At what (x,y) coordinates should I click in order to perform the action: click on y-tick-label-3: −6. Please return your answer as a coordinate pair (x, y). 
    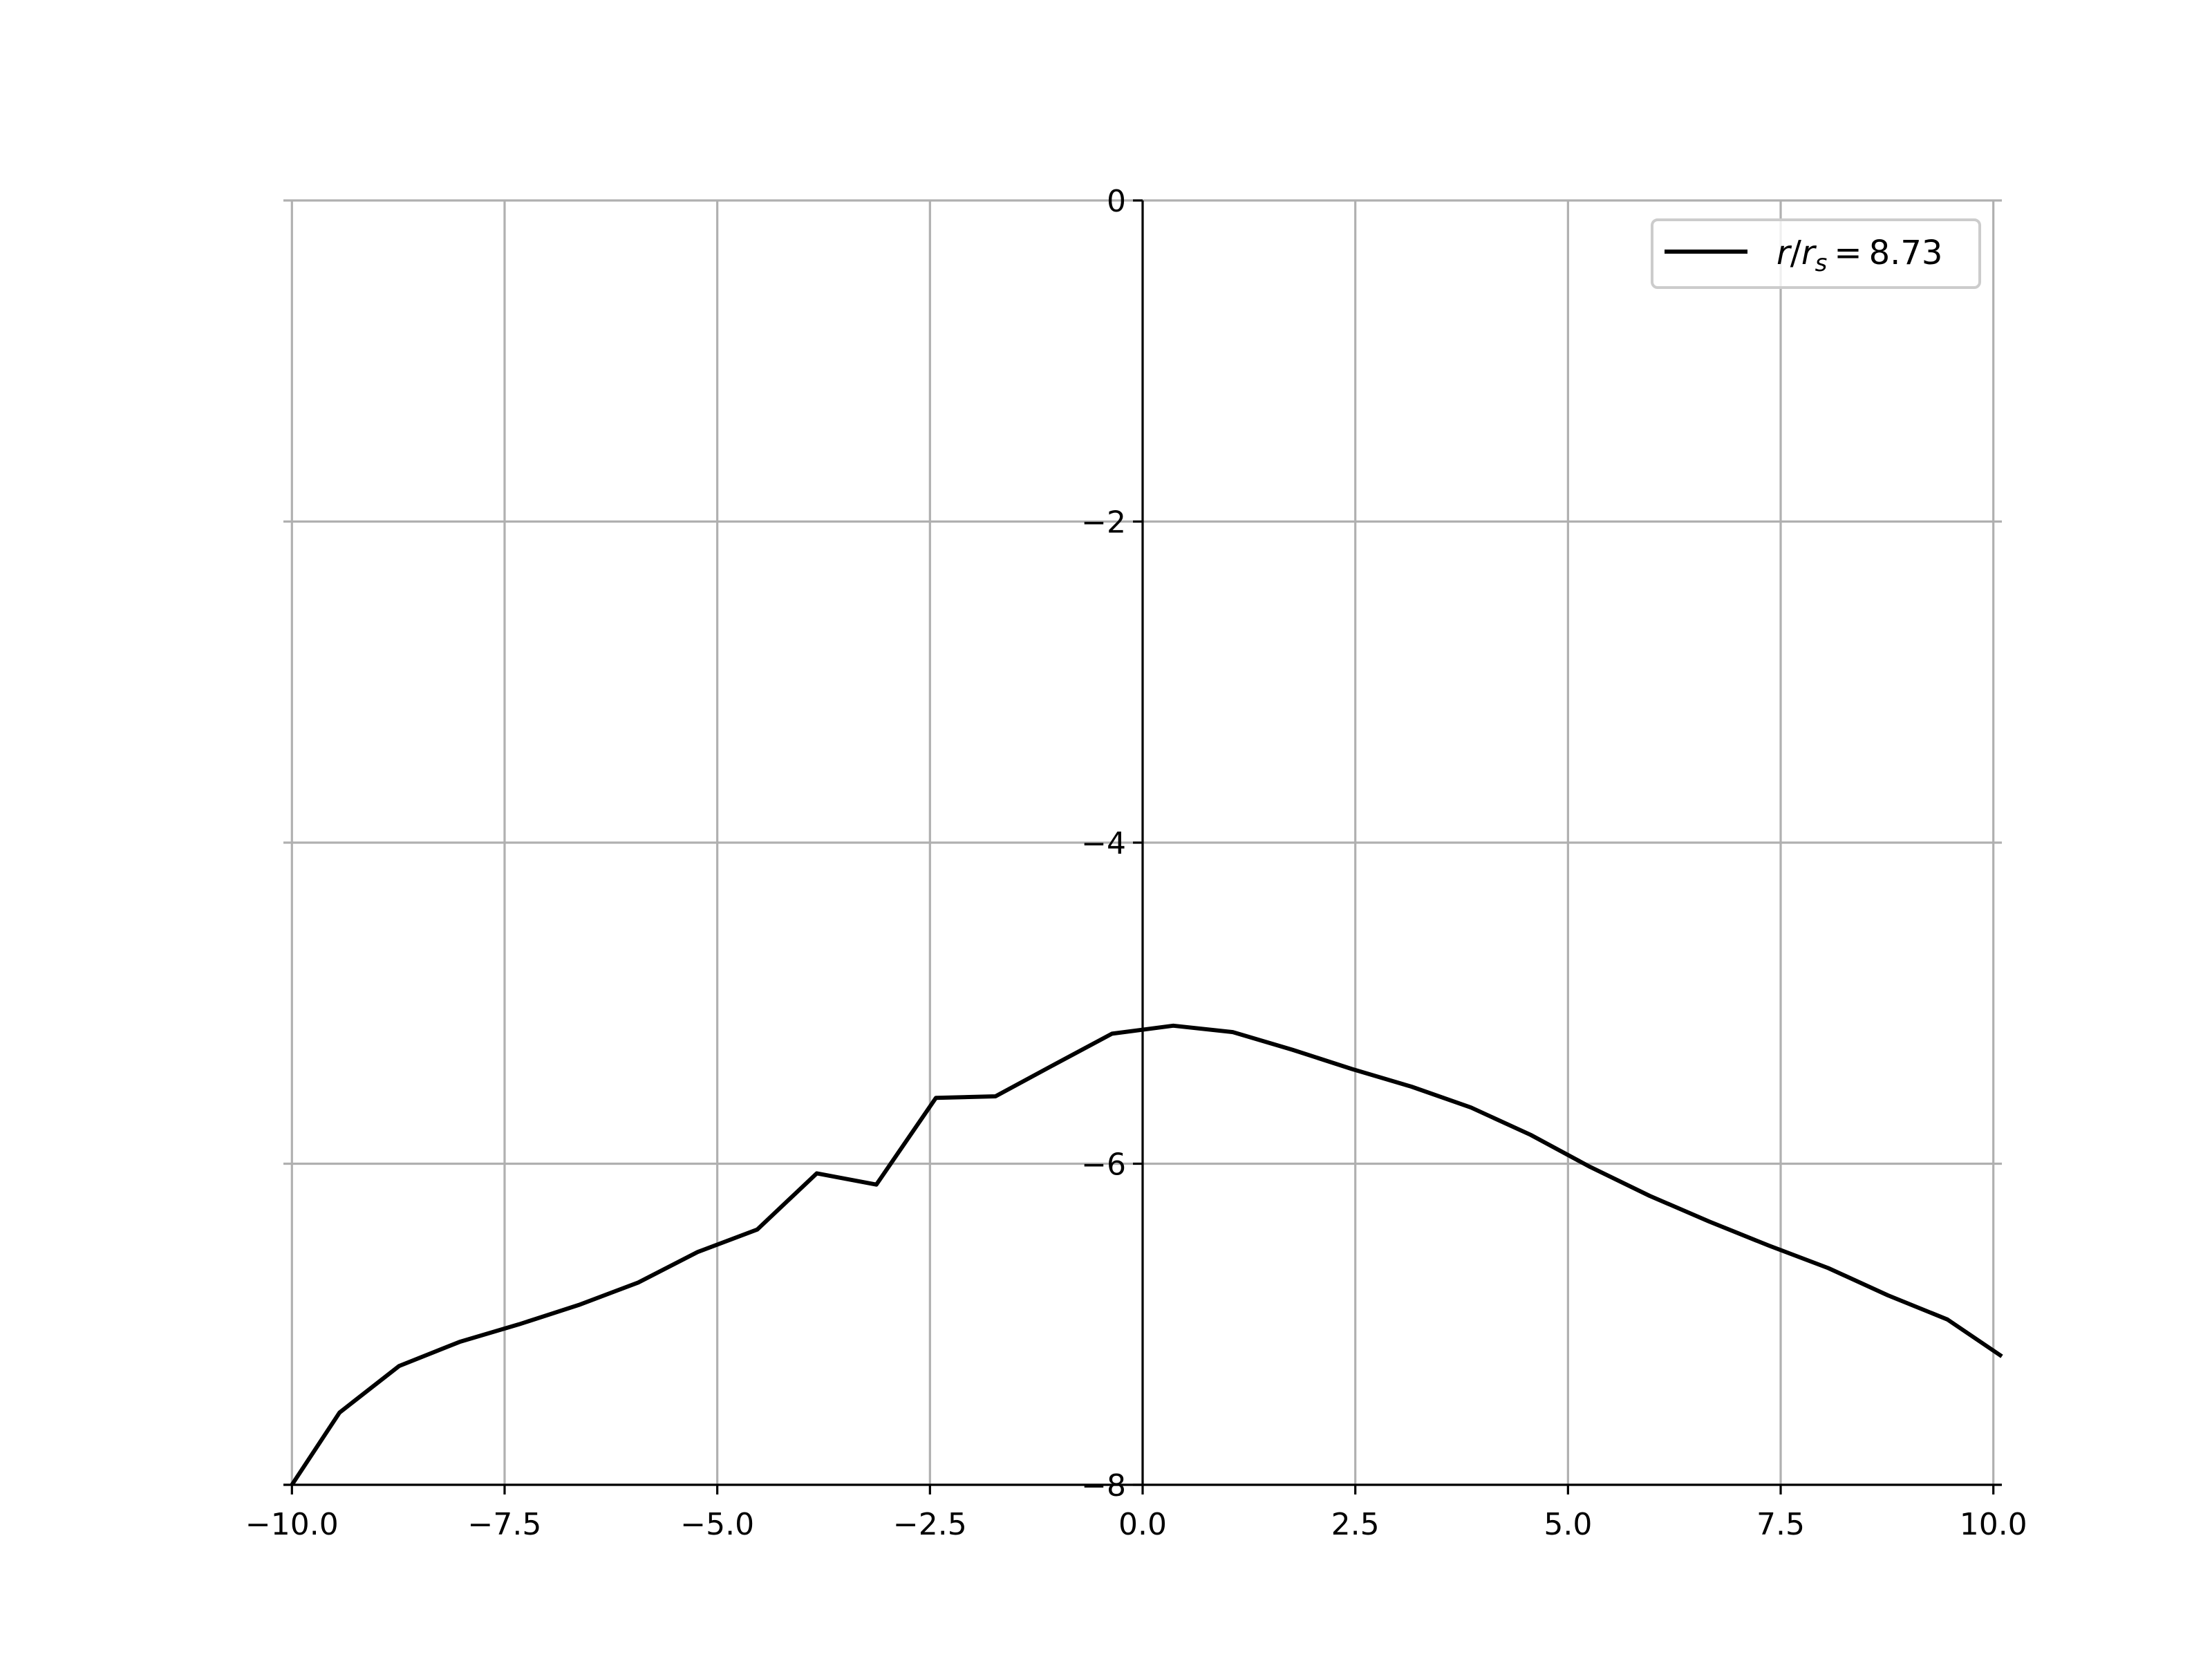
    Looking at the image, I should click on (1103, 1165).